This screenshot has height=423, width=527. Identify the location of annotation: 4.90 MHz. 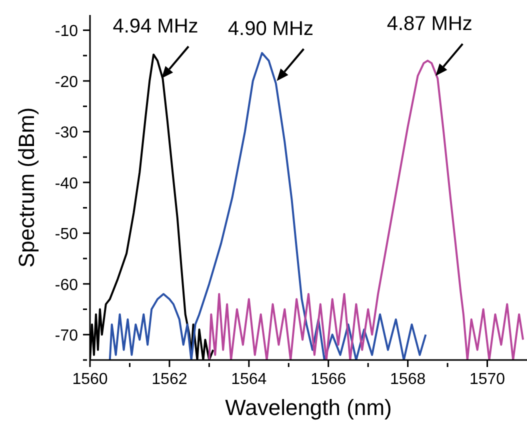
(271, 29).